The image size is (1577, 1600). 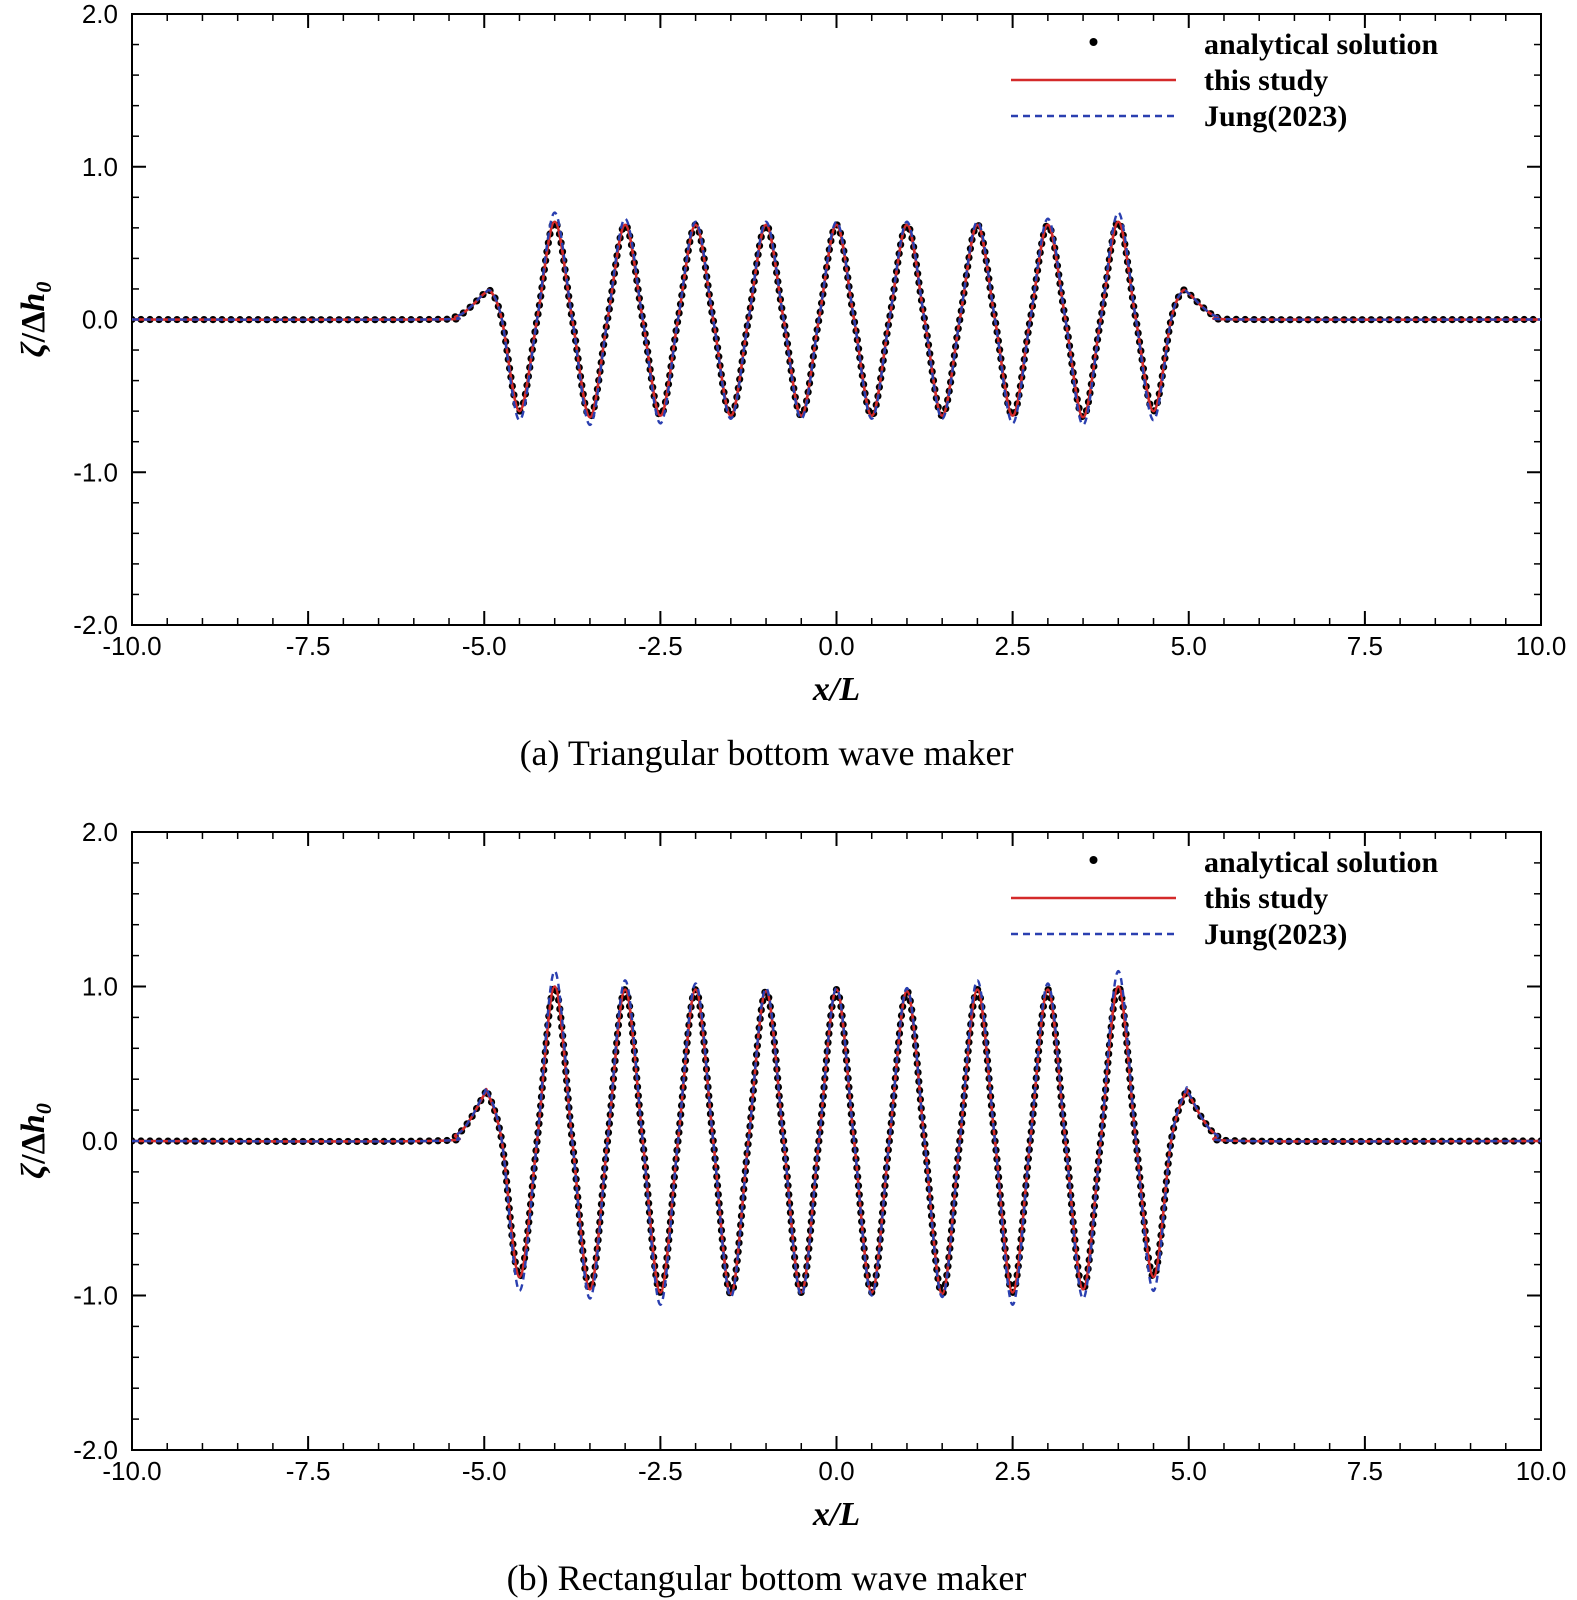 I want to click on plot-area, so click(x=836, y=319).